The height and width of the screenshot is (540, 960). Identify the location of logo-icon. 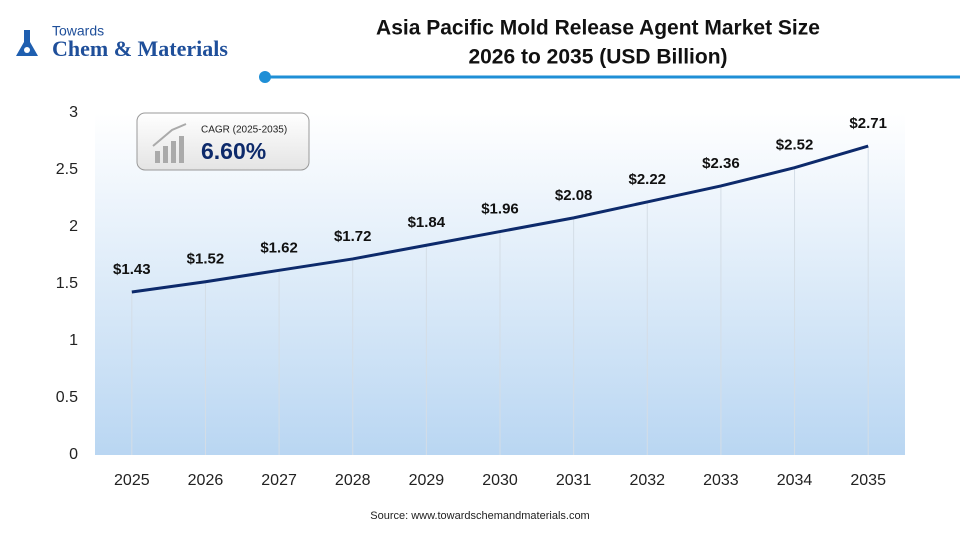
(27, 43).